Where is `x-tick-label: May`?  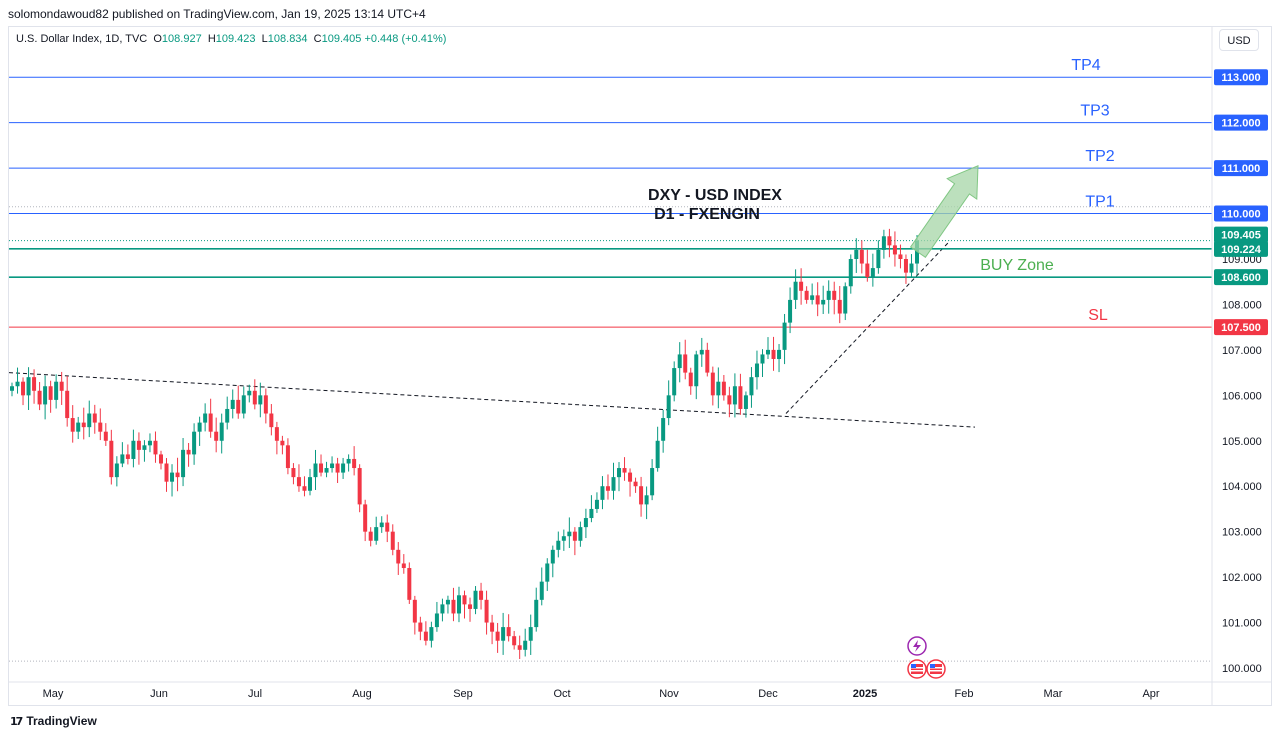
x-tick-label: May is located at coordinates (53, 694).